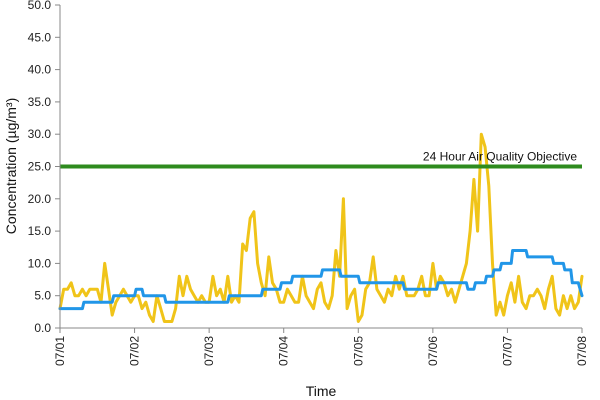 This screenshot has height=400, width=600. I want to click on y-tick-label: 50.0, so click(40, 6).